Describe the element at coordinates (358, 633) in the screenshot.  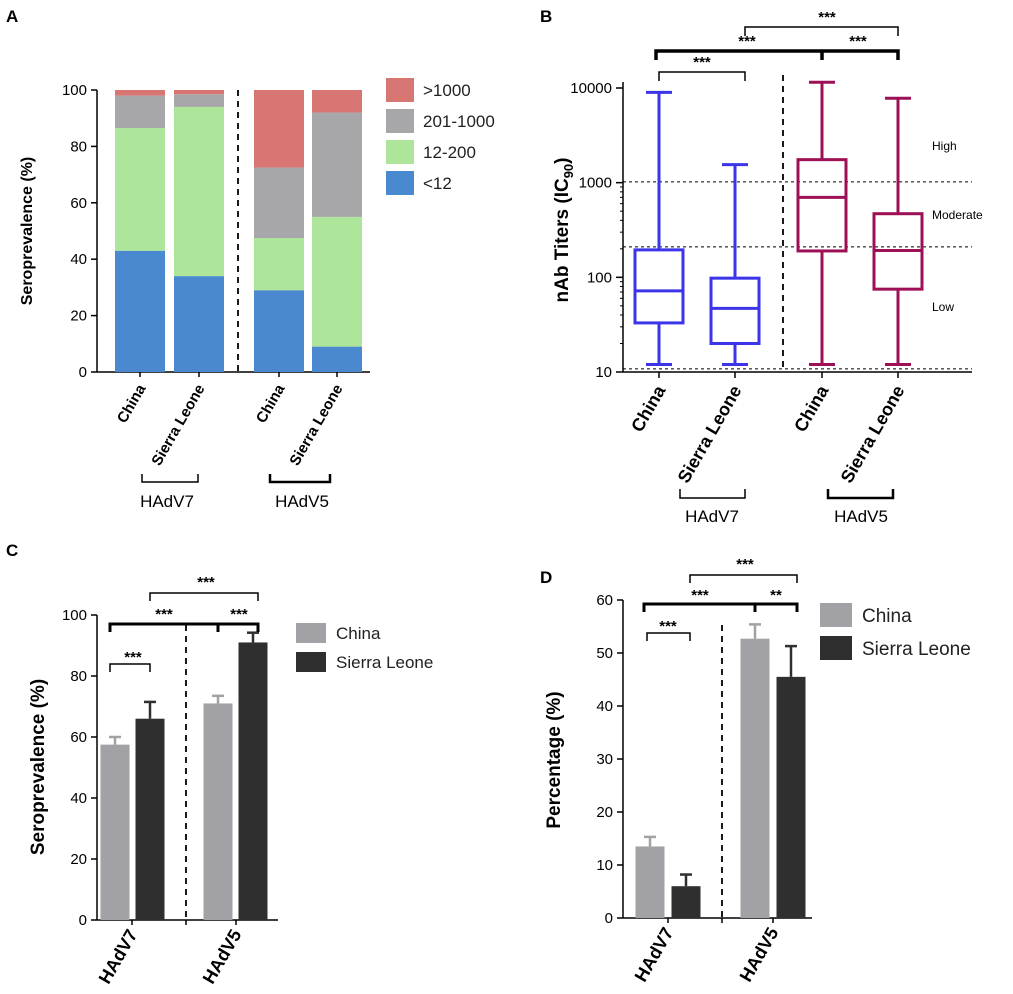
I see `legend-label: China` at that location.